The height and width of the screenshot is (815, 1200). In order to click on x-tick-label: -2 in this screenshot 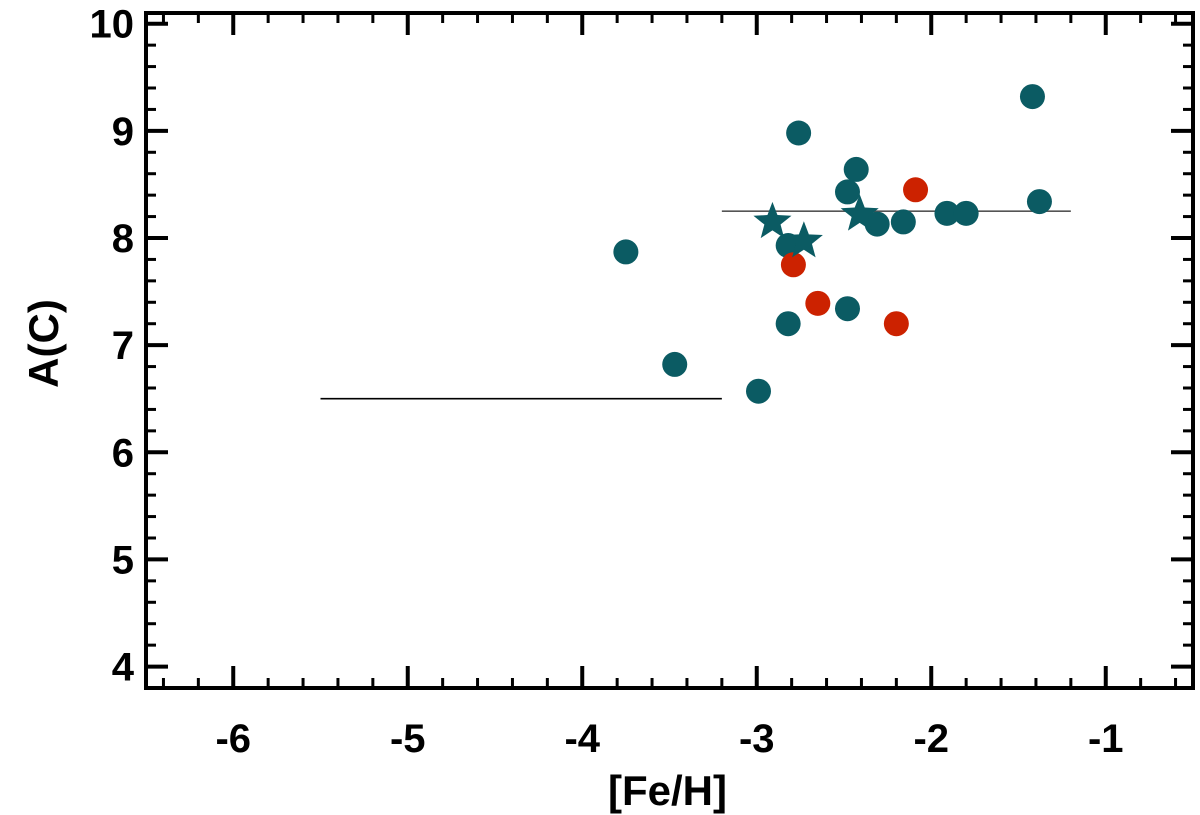, I will do `click(931, 739)`.